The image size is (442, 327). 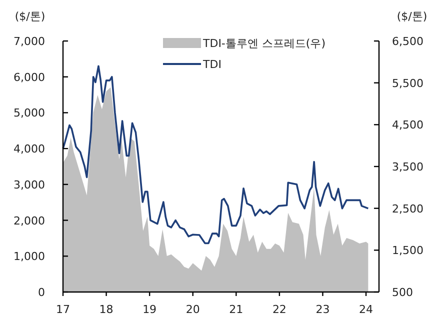 What do you see at coordinates (408, 83) in the screenshot?
I see `y2-tick-label: 5,500` at bounding box center [408, 83].